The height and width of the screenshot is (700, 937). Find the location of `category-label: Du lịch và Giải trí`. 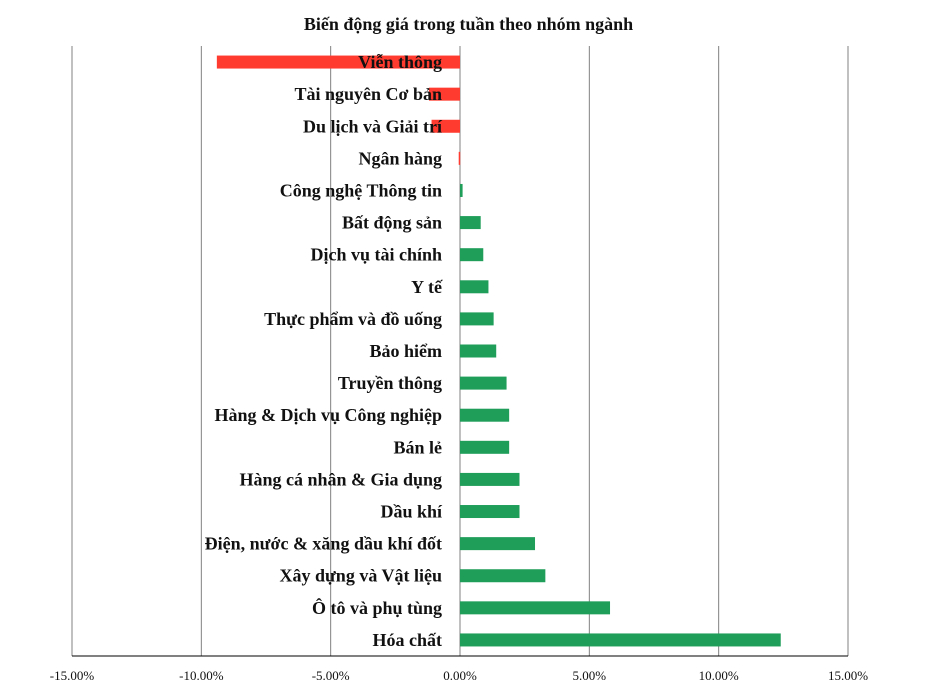

category-label: Du lịch và Giải trí is located at coordinates (373, 126).